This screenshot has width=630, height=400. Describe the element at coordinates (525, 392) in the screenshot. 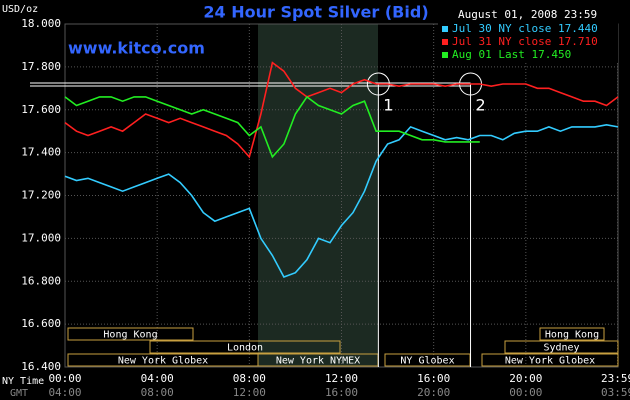

I see `x2-tick-label: 00:00` at that location.